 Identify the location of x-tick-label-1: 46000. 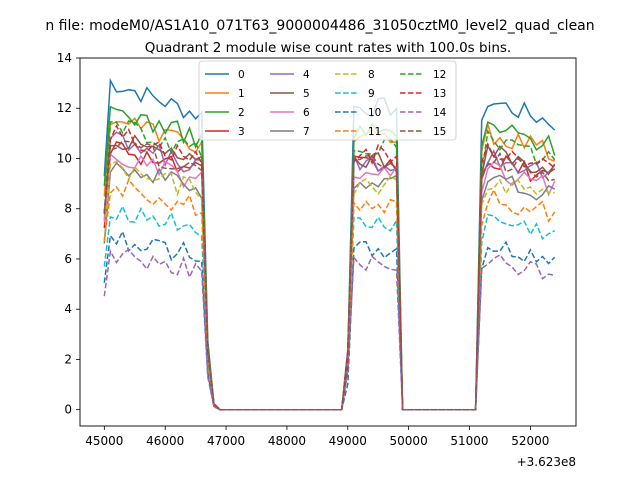
(165, 441).